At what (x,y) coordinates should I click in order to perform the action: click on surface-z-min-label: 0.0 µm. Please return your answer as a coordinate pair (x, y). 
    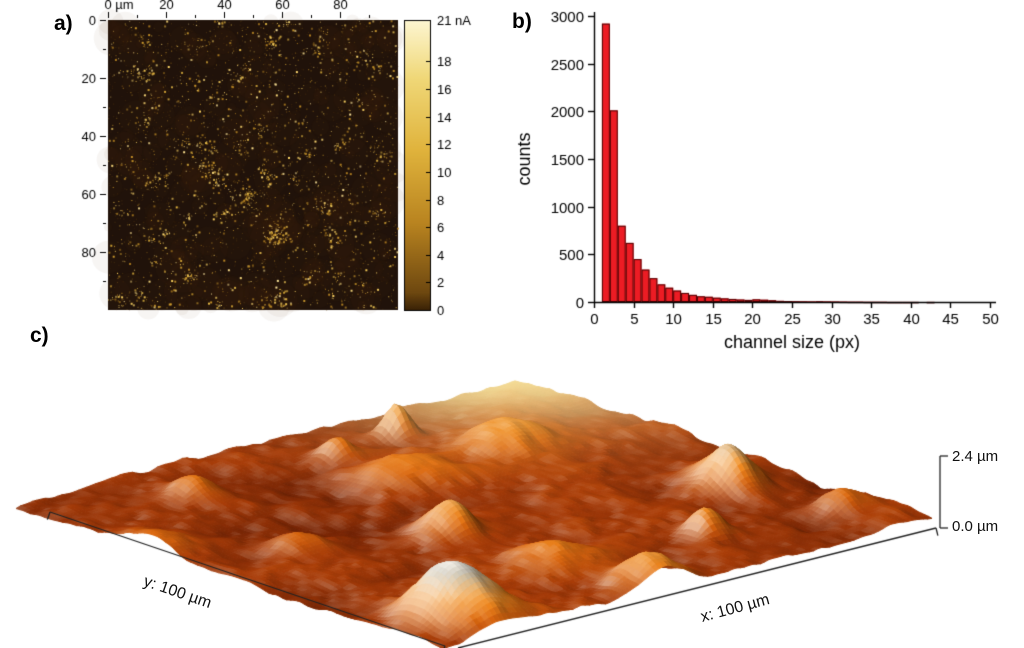
    Looking at the image, I should click on (975, 526).